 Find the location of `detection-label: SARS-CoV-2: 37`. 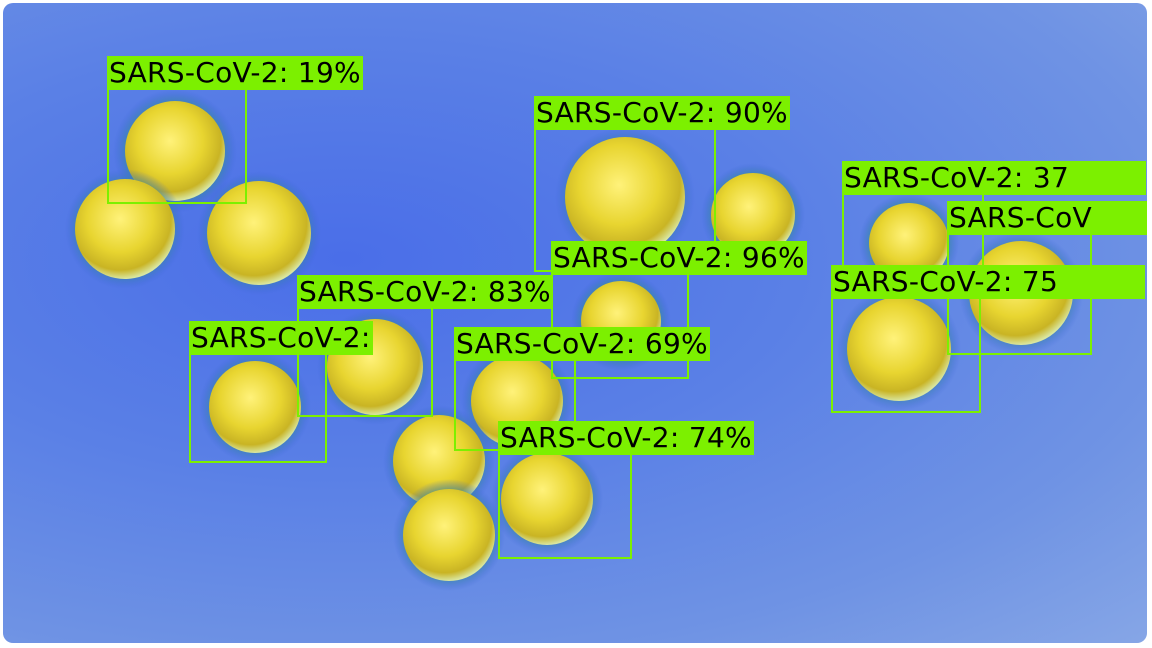

detection-label: SARS-CoV-2: 37 is located at coordinates (994, 178).